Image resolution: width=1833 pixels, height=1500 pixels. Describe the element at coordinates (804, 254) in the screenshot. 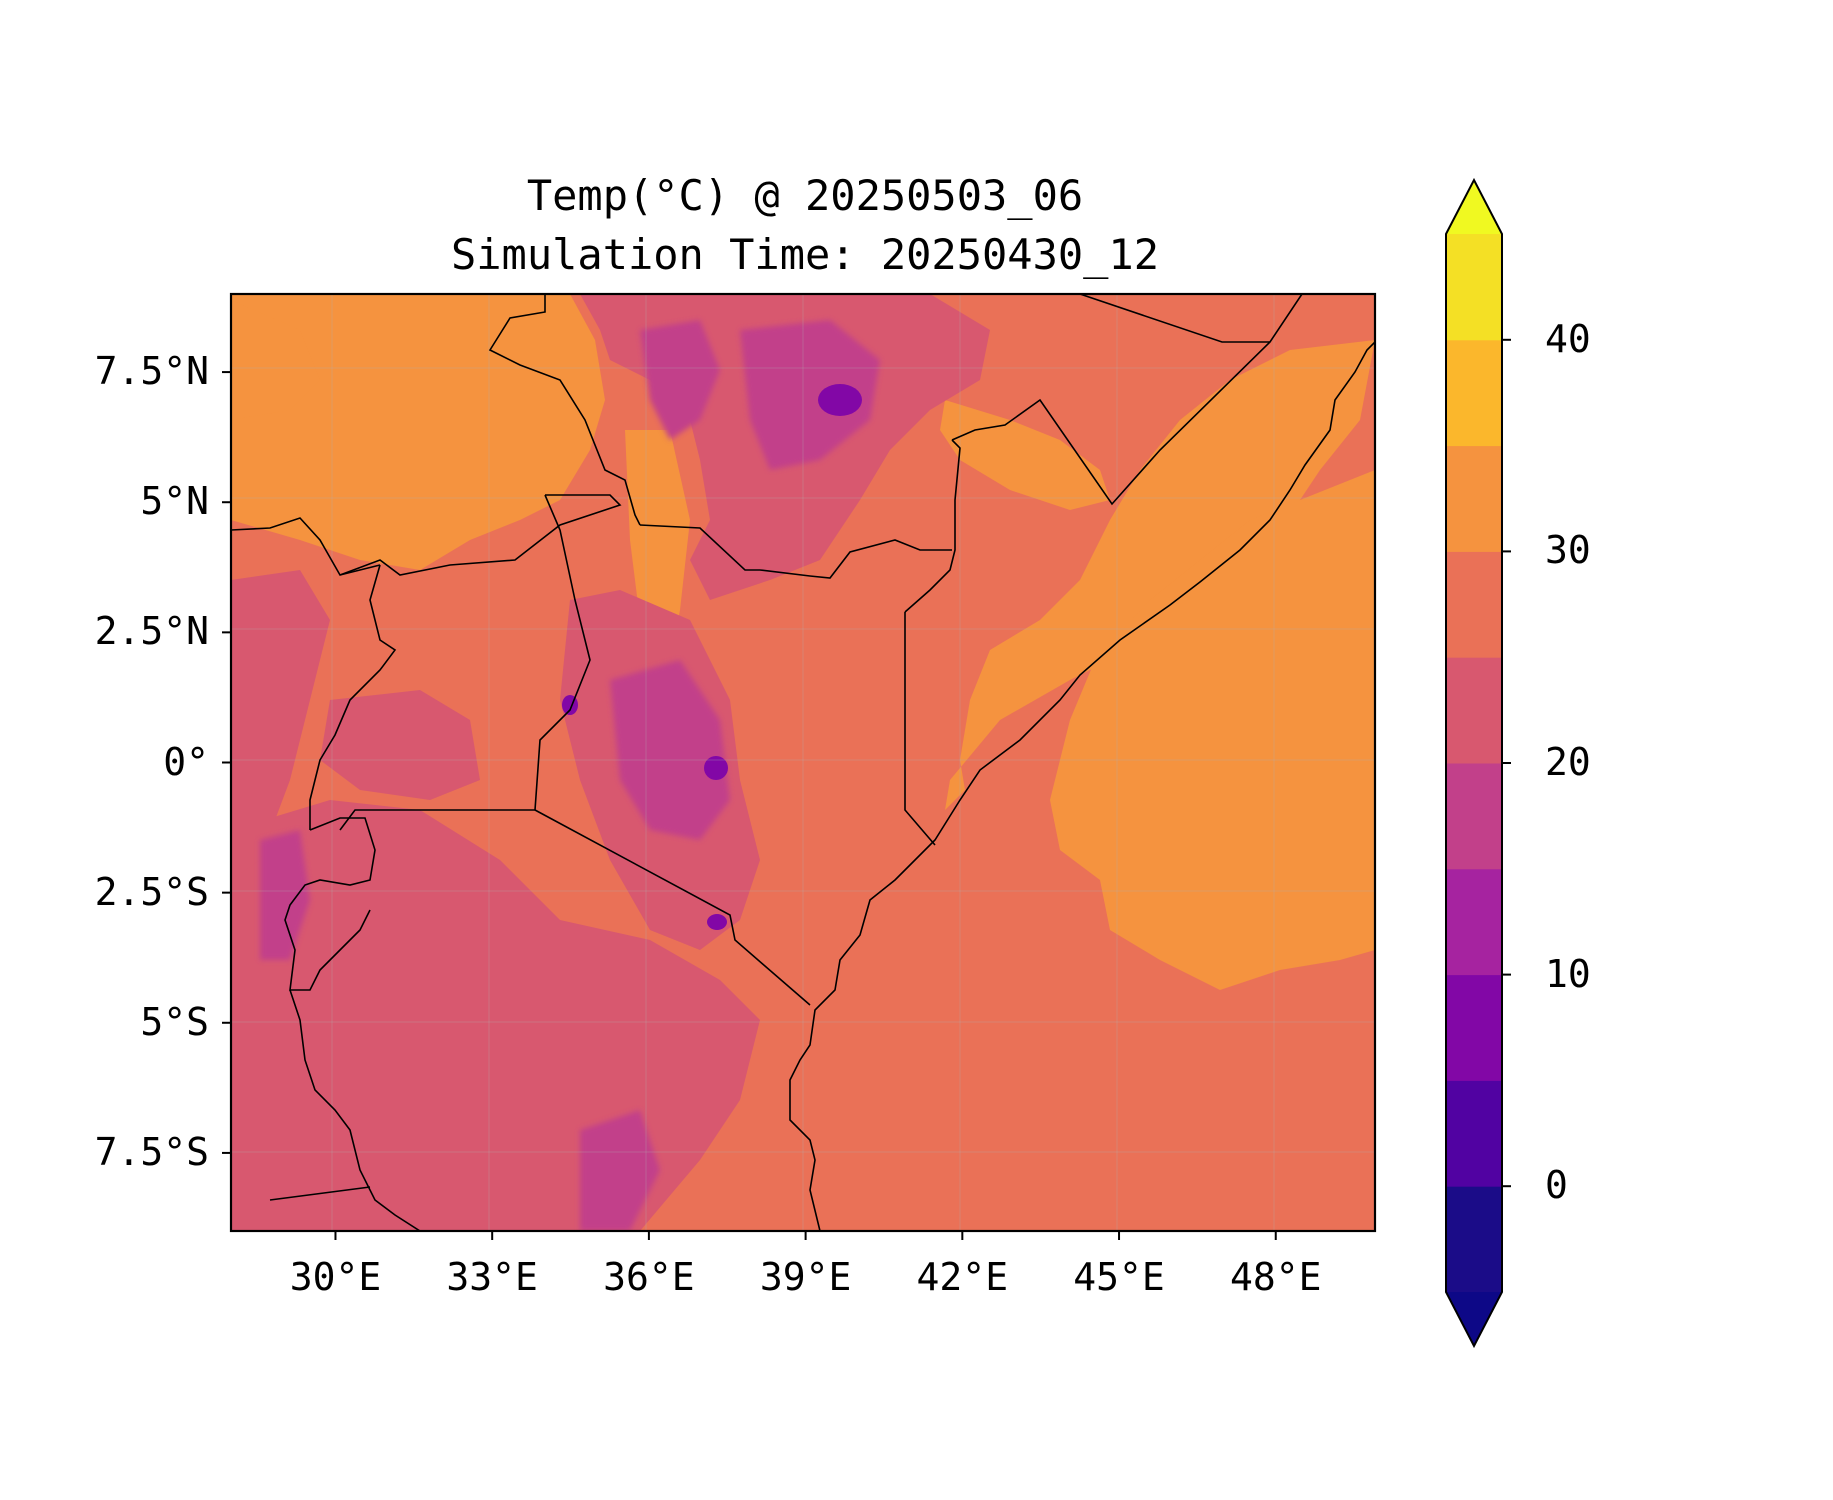

I see `chart-title-line-2: Simulation Time: 20250430_12` at that location.